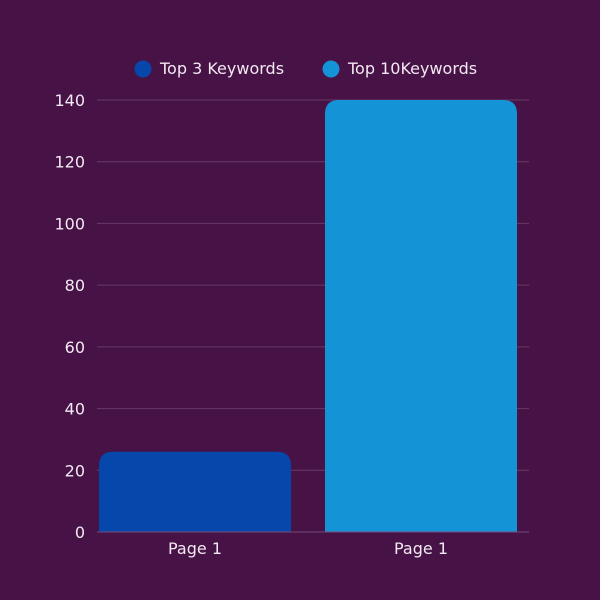 The width and height of the screenshot is (600, 600). What do you see at coordinates (75, 470) in the screenshot?
I see `y-tick-label: 20` at bounding box center [75, 470].